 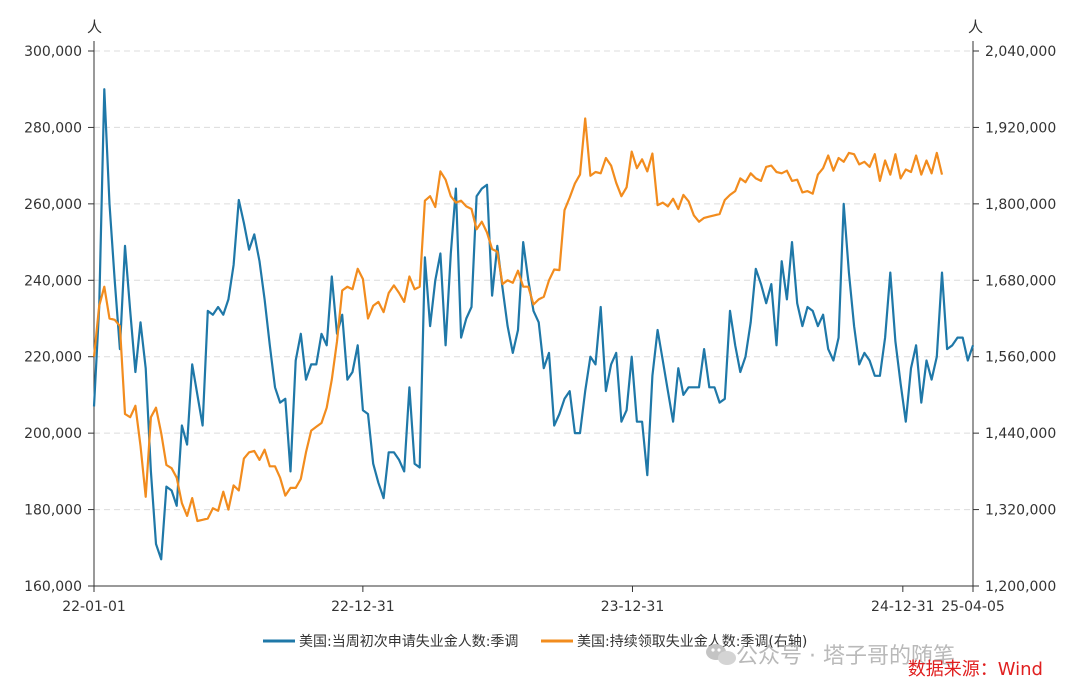 What do you see at coordinates (845, 656) in the screenshot?
I see `watermark-text: 公众号 · 塔子哥的随笔` at bounding box center [845, 656].